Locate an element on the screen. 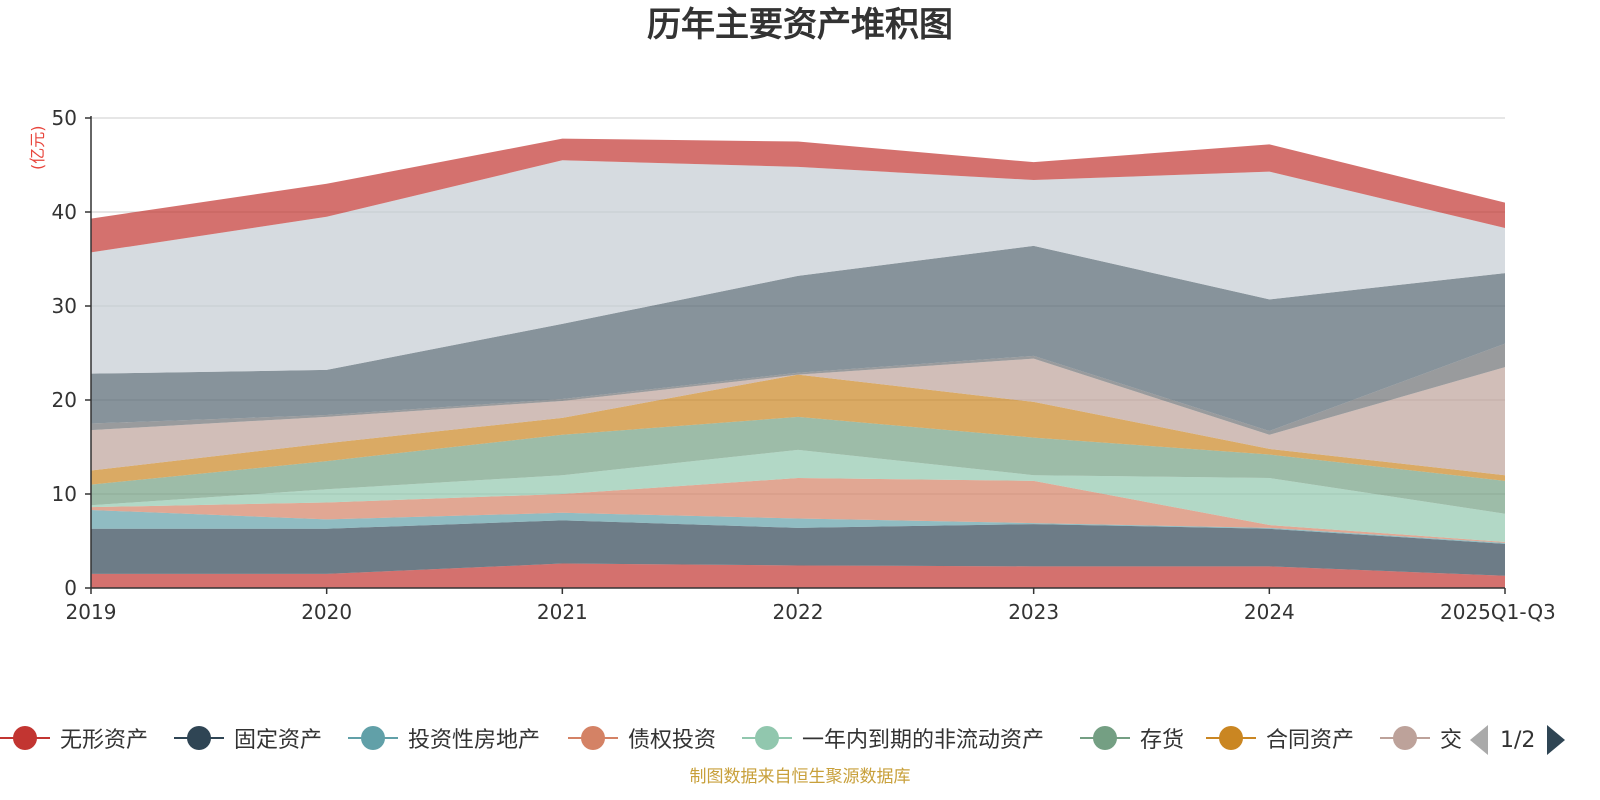  y-tick-label: 40 is located at coordinates (64, 212).